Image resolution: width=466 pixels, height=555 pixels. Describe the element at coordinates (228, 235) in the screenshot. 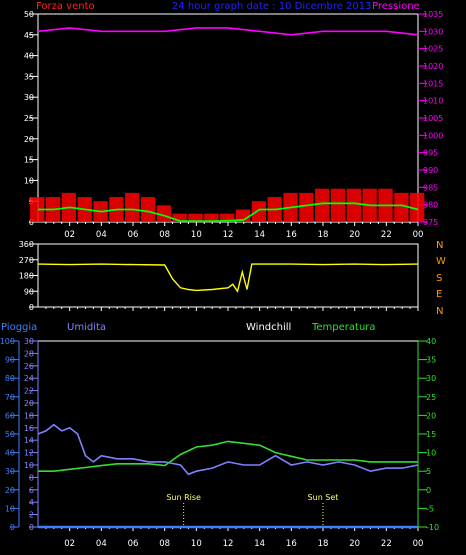

I see `wind-panel-x-label: 12` at that location.